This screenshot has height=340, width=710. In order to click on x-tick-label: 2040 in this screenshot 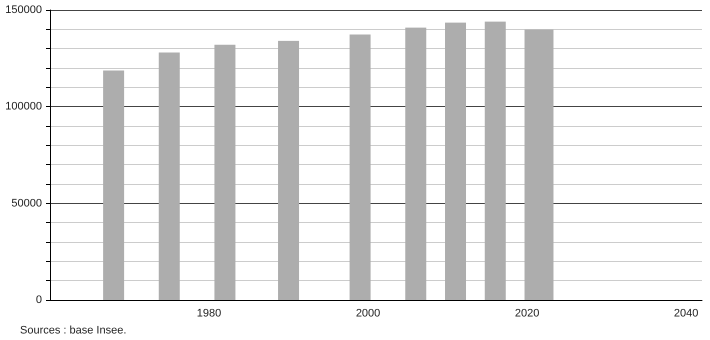, I will do `click(686, 314)`.